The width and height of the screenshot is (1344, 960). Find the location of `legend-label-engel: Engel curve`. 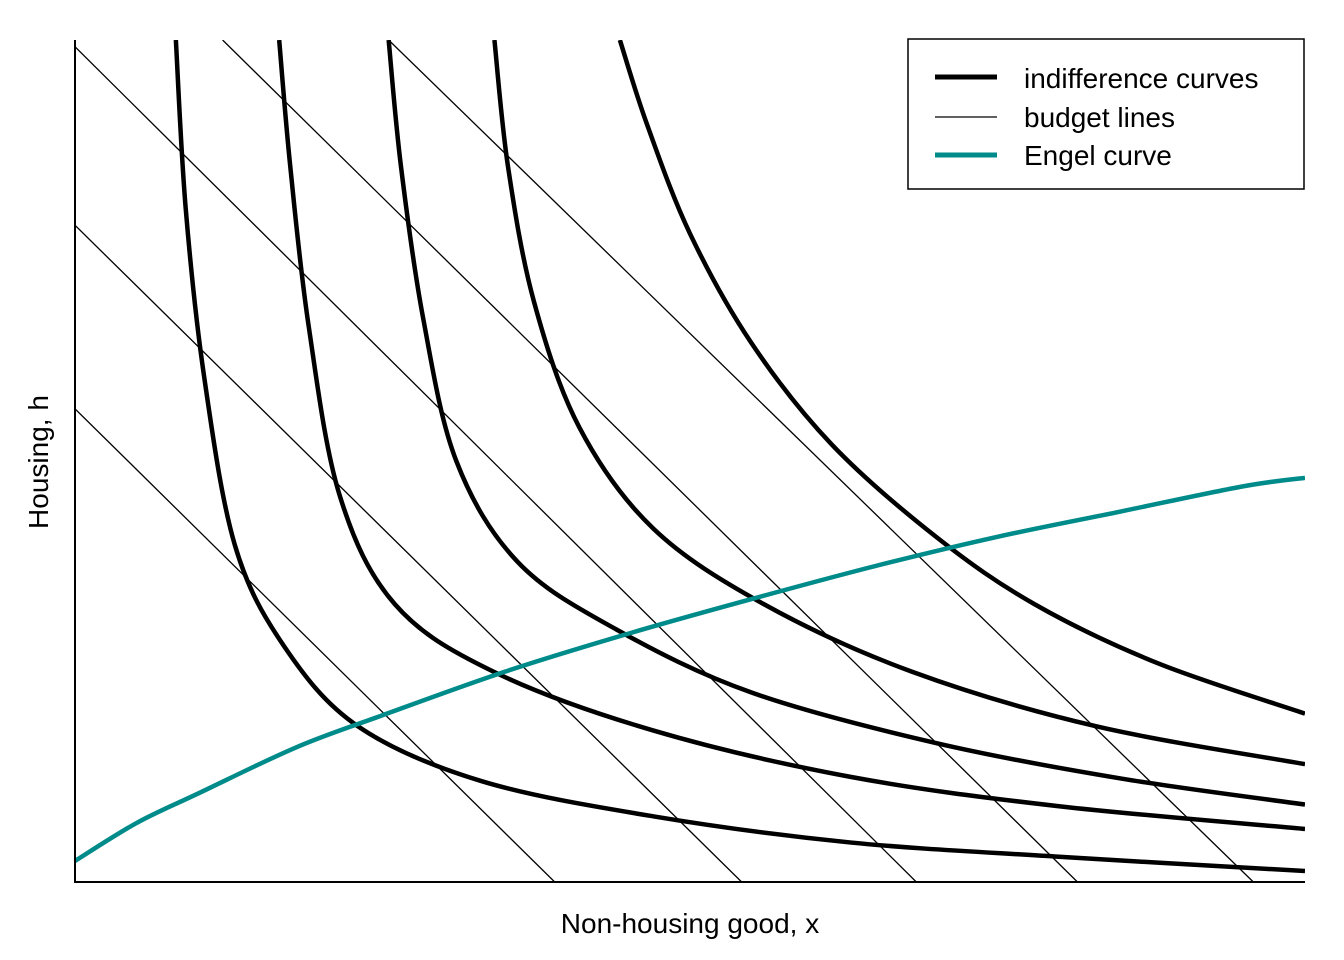

legend-label-engel: Engel curve is located at coordinates (1098, 155).